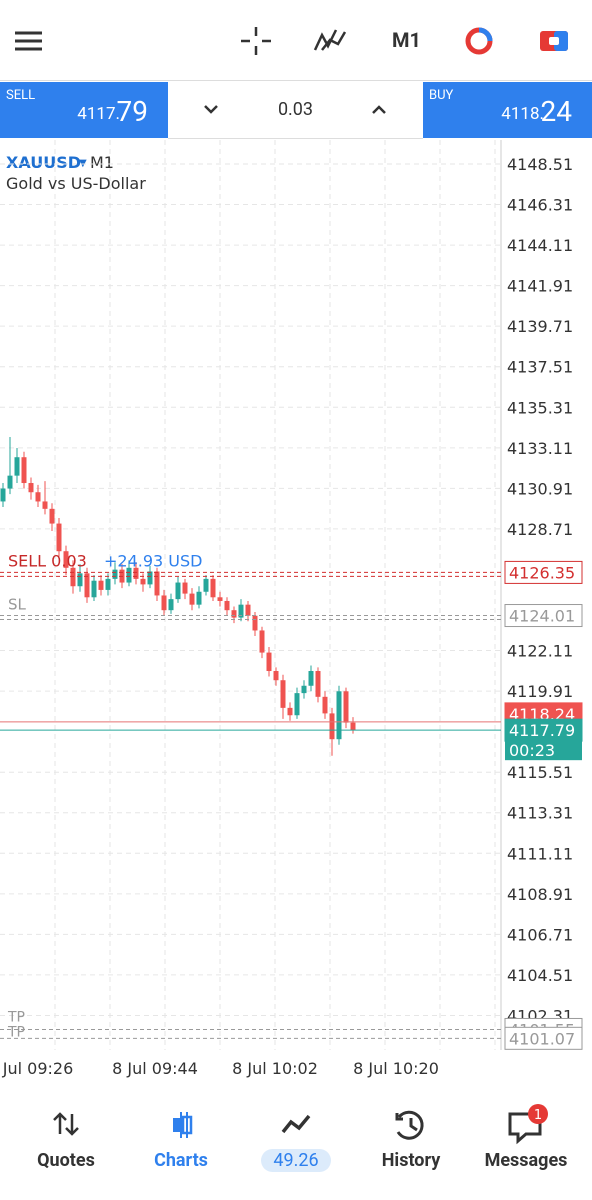 Image resolution: width=592 pixels, height=1200 pixels. What do you see at coordinates (181, 1160) in the screenshot?
I see `nav-charts: Charts` at bounding box center [181, 1160].